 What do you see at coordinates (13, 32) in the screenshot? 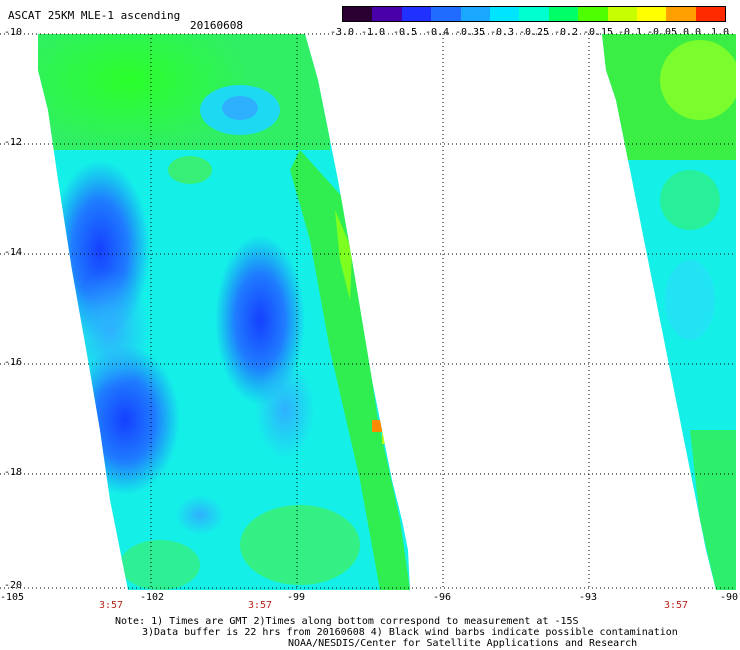
I see `y-tick: -10` at bounding box center [13, 32].